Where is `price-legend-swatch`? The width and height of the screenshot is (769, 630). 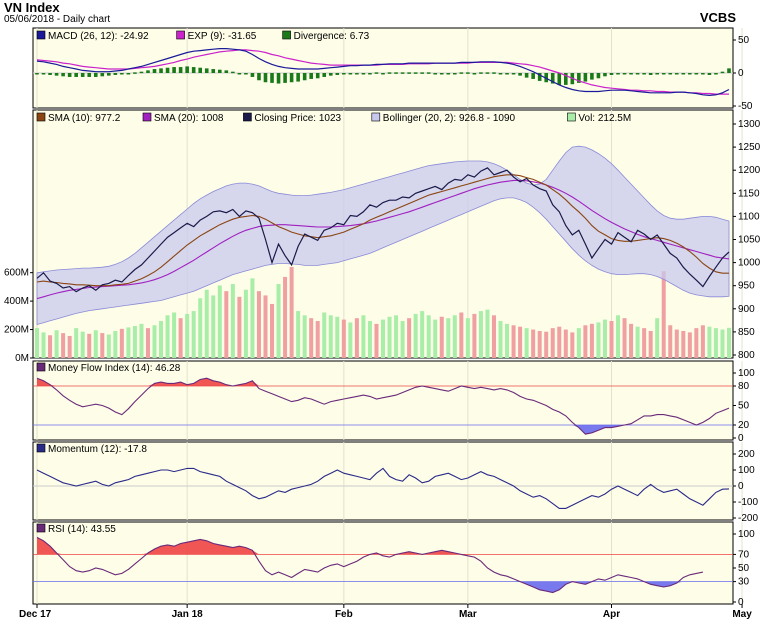
price-legend-swatch is located at coordinates (41, 117).